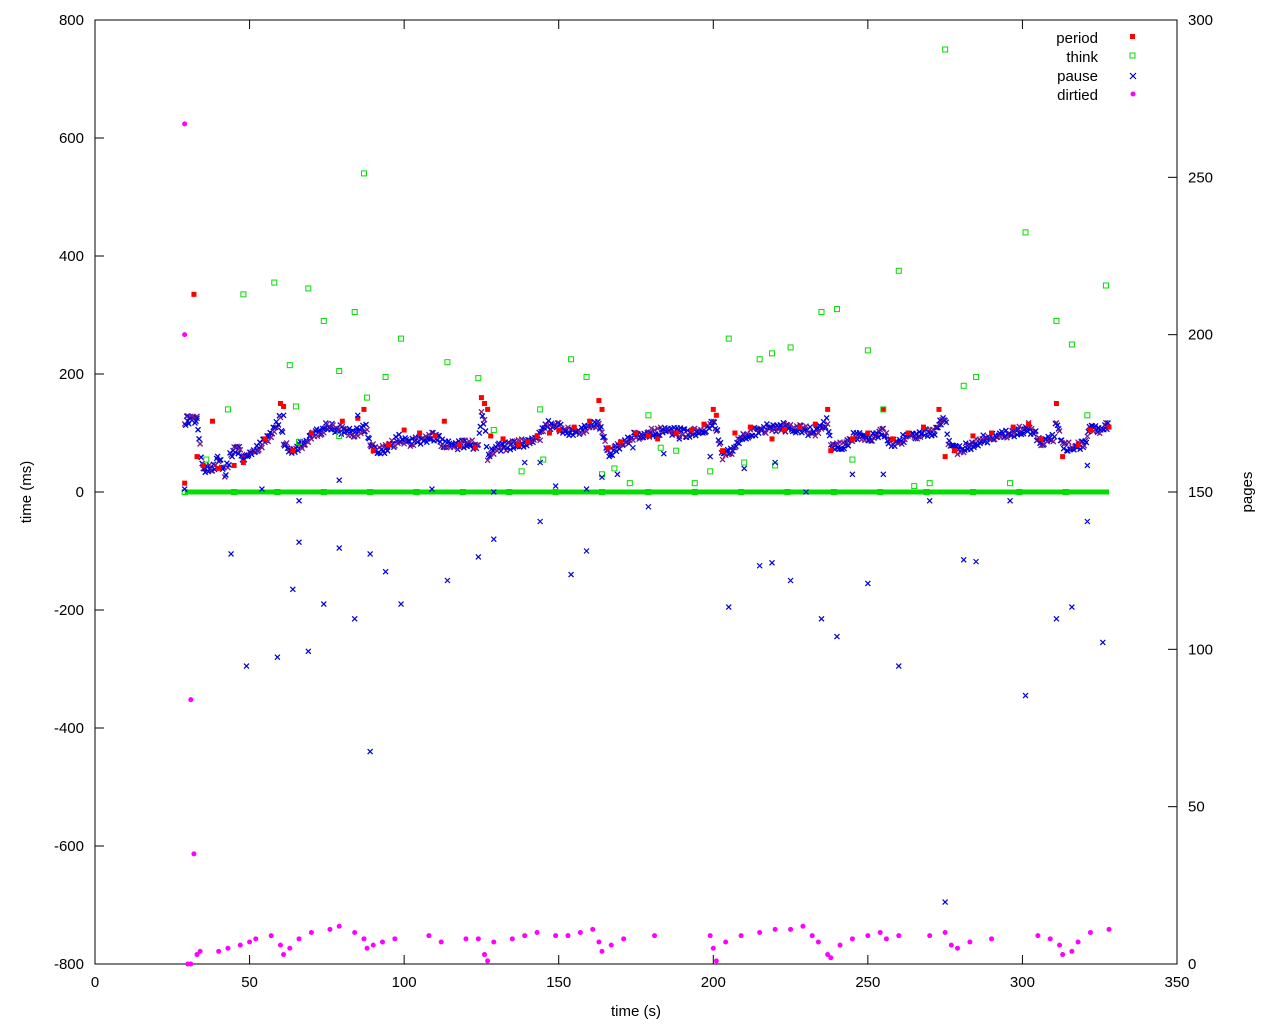 The image size is (1280, 1024). I want to click on legend-label-think: think, so click(1082, 57).